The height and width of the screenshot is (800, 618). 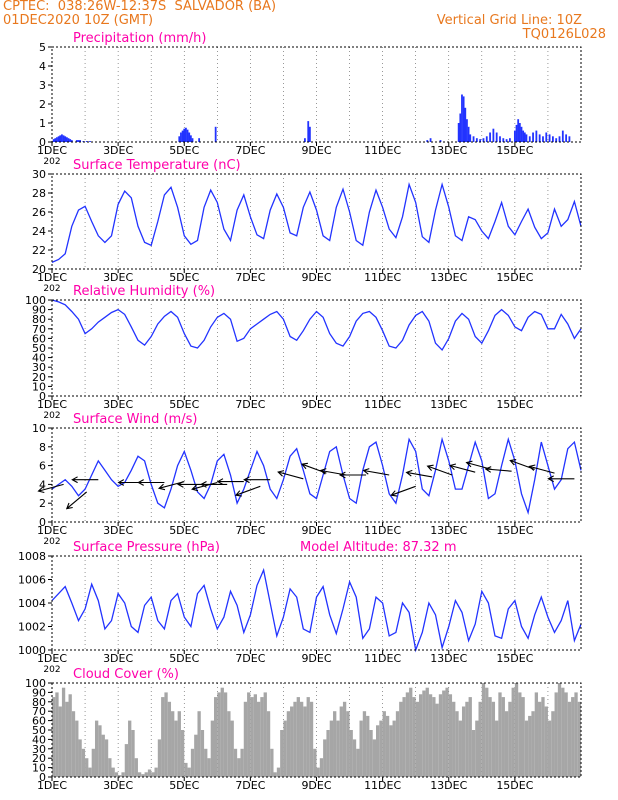 I want to click on wind-title: Surface Wind (m/s), so click(x=135, y=419).